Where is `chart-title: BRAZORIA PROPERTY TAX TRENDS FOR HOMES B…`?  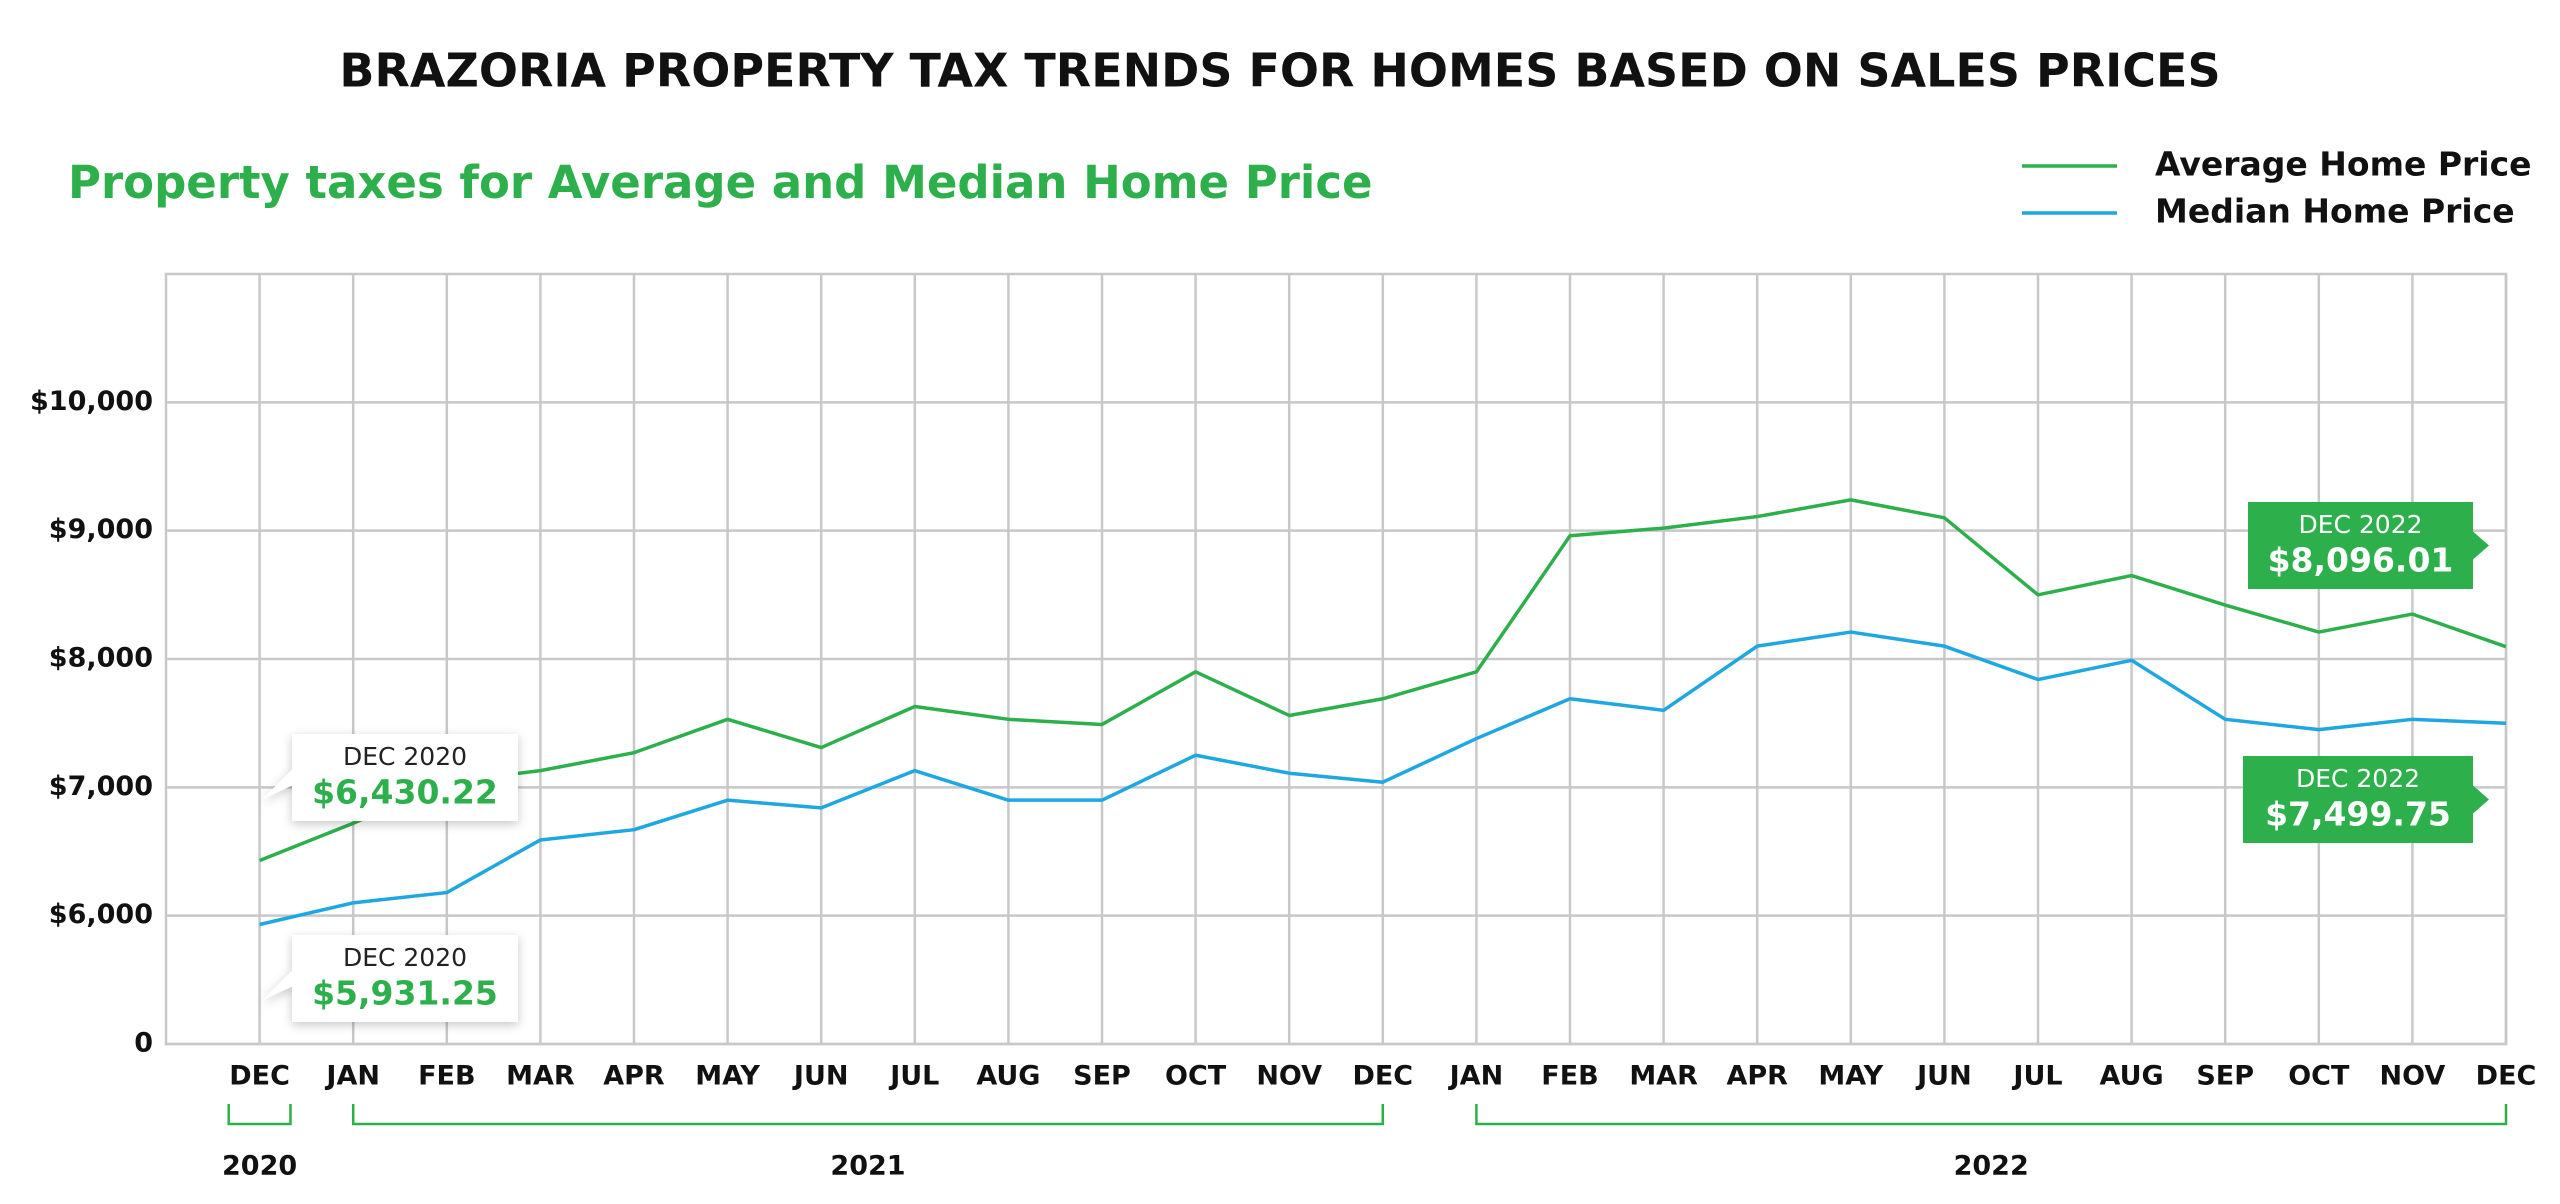
chart-title: BRAZORIA PROPERTY TAX TRENDS FOR HOMES B… is located at coordinates (1279, 71).